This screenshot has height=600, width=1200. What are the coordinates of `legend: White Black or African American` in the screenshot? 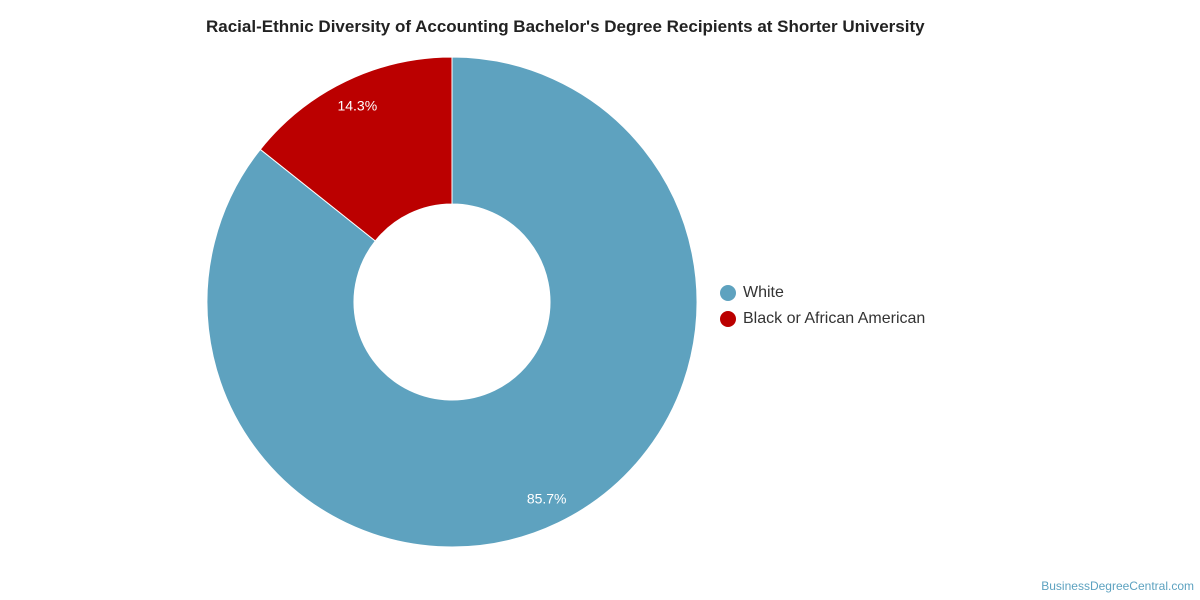 It's located at (822, 306).